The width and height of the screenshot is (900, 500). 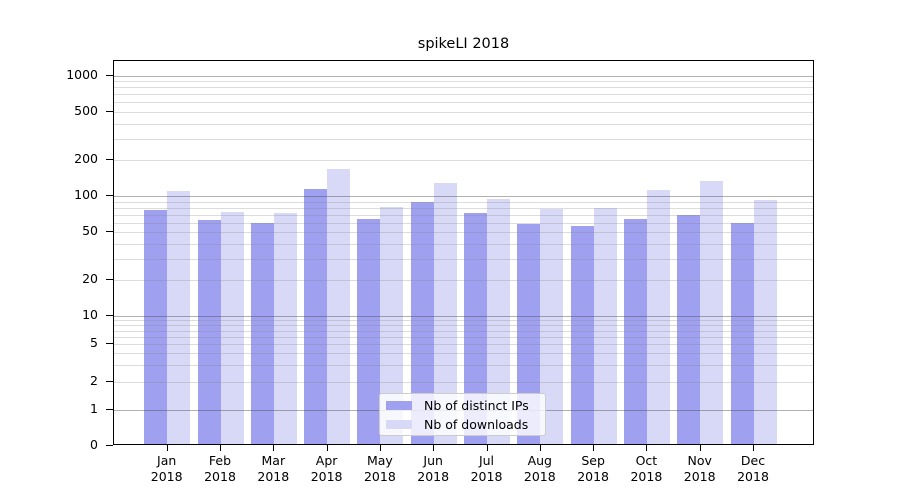 I want to click on bar-feb-distinct-ips, so click(x=209, y=332).